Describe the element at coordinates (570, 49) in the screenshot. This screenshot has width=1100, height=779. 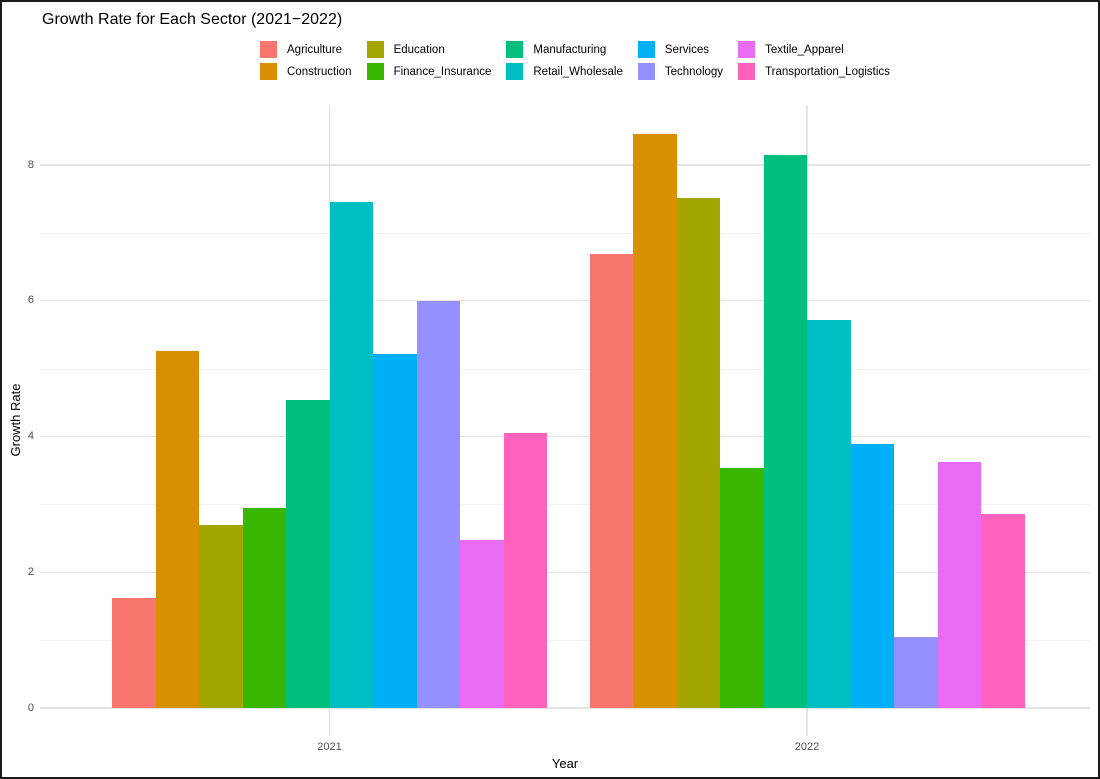
I see `legend-label-Manufacturing: Manufacturing` at that location.